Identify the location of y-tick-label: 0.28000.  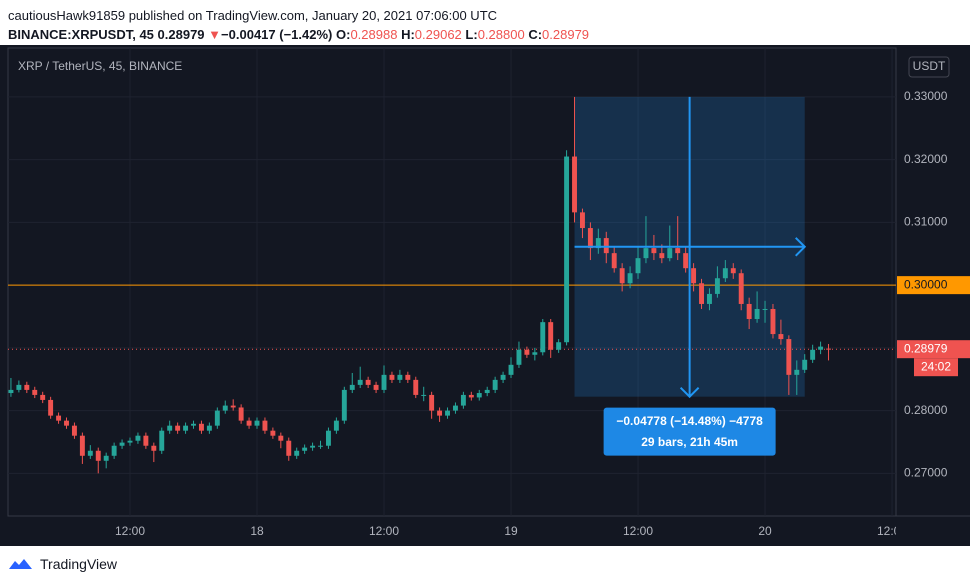
(926, 410).